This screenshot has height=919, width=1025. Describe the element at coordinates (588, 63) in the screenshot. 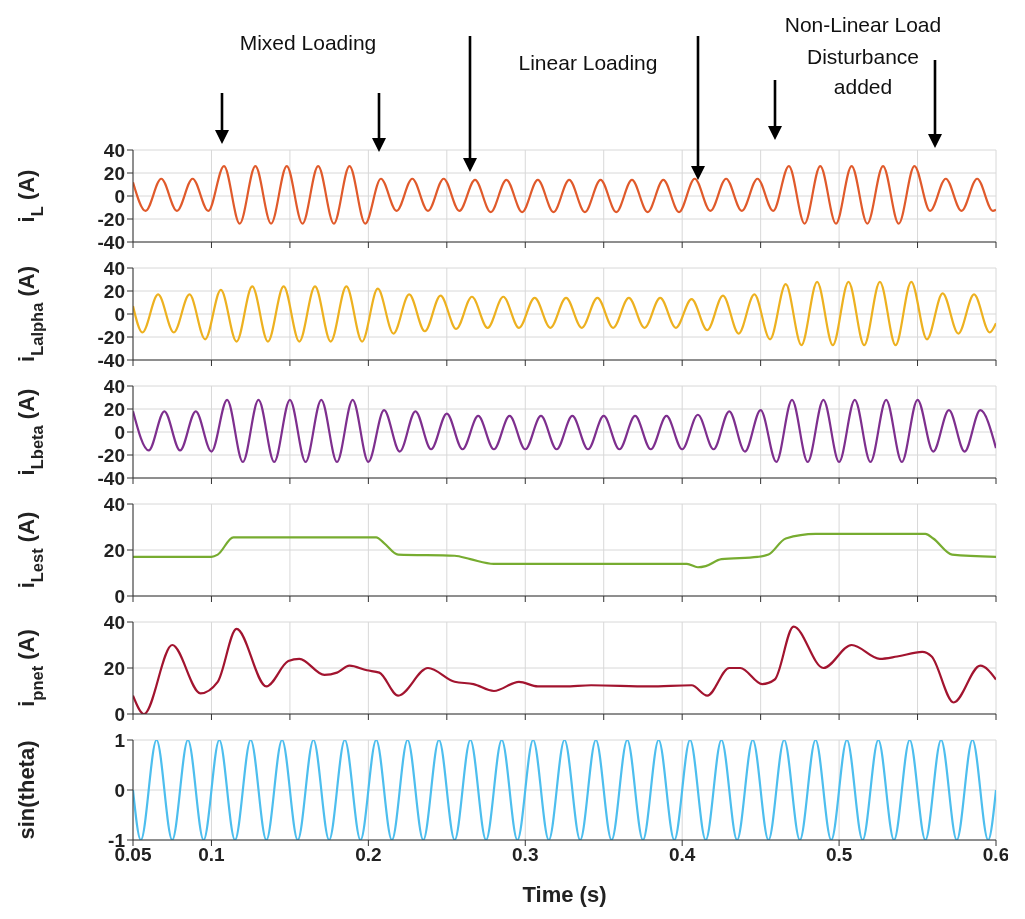

I see `text: Linear Loading` at that location.